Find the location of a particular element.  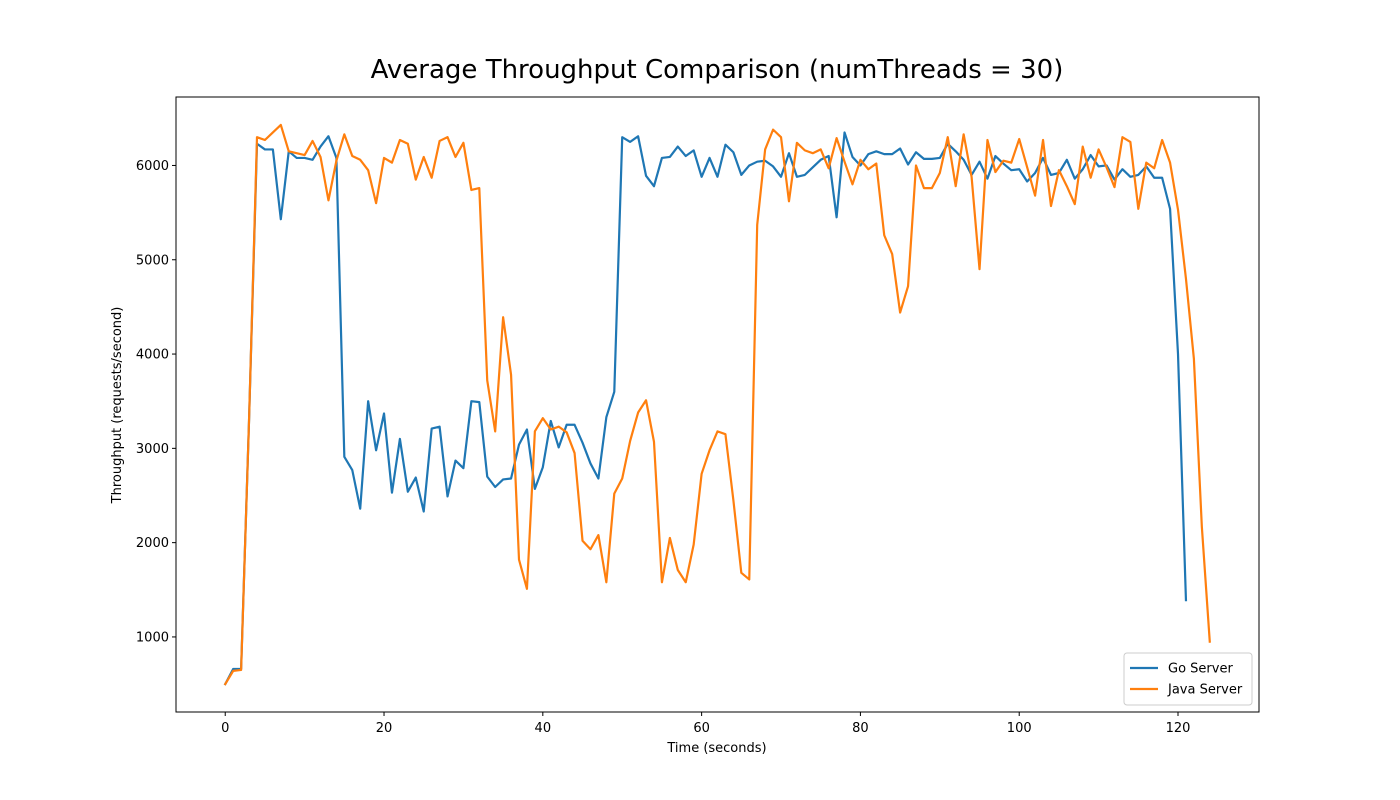

x-tick-label: 20 is located at coordinates (384, 728).